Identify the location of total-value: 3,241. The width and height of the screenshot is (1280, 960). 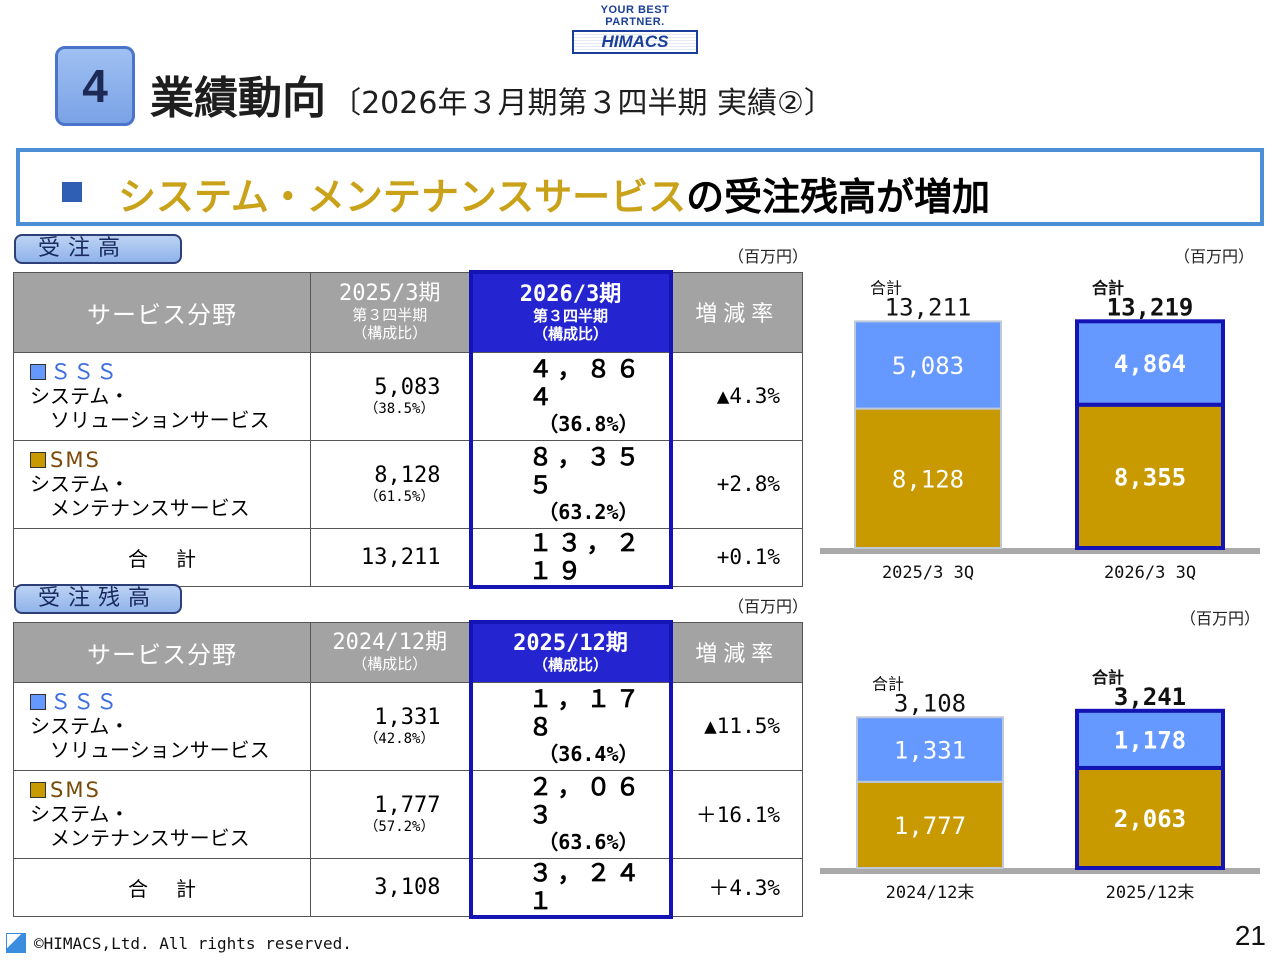
(1150, 697).